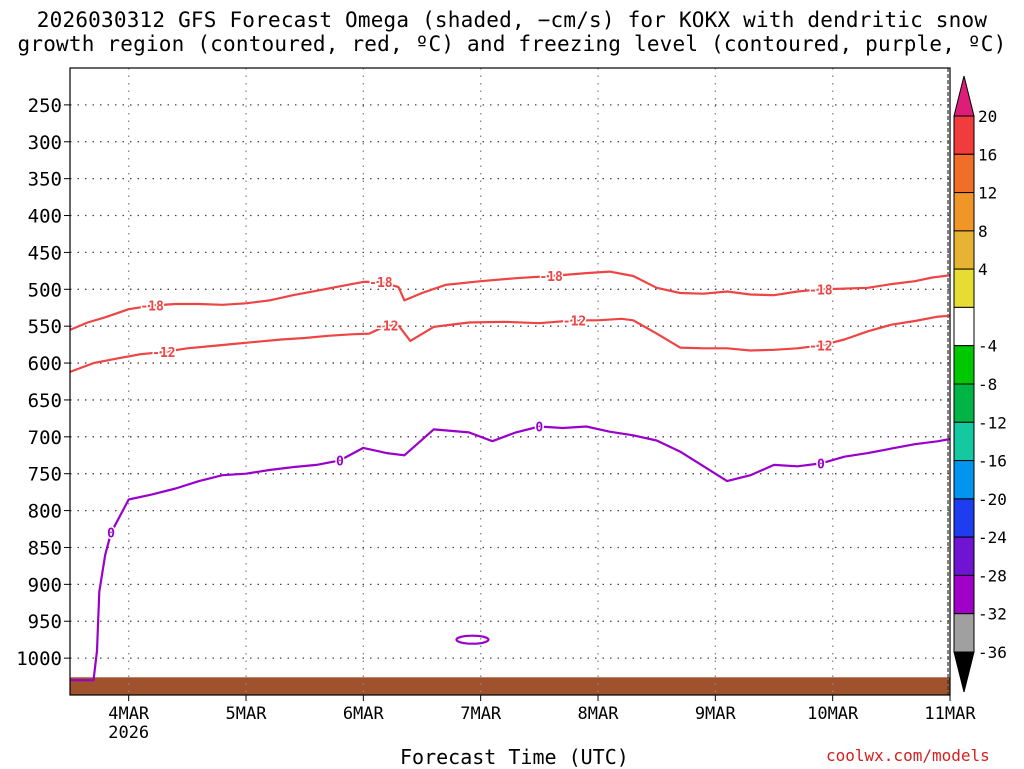 Image resolution: width=1024 pixels, height=769 pixels. What do you see at coordinates (45, 475) in the screenshot?
I see `y-tick-label: 750` at bounding box center [45, 475].